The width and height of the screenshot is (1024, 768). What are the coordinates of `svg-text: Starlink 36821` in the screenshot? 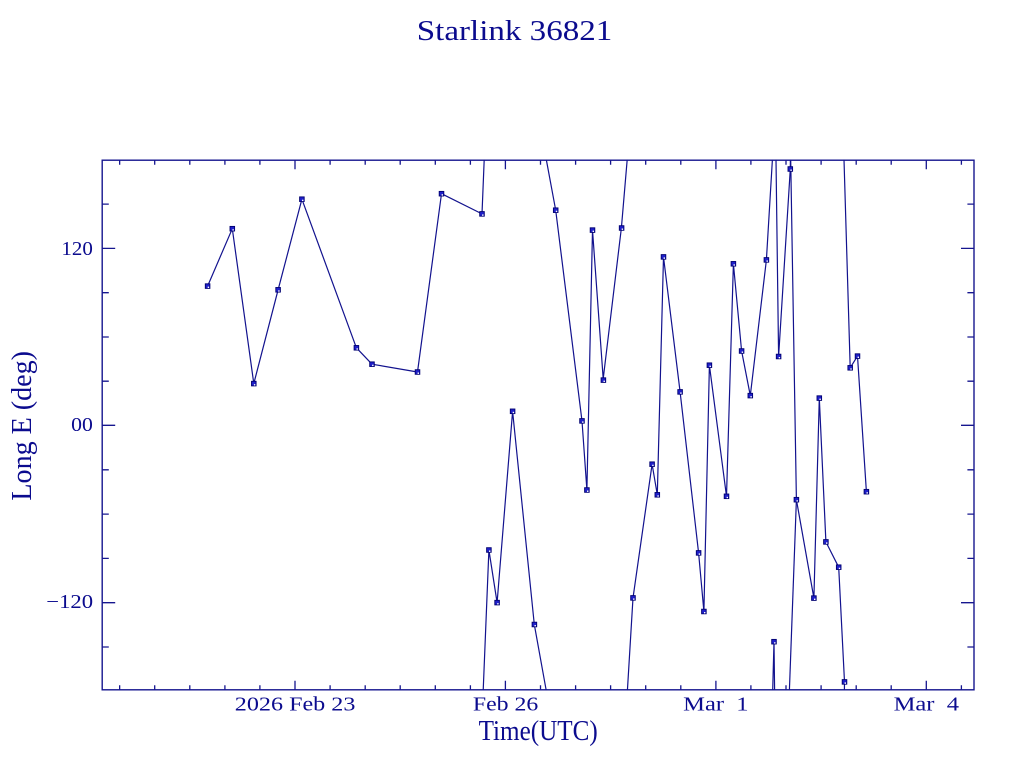 It's located at (515, 31).